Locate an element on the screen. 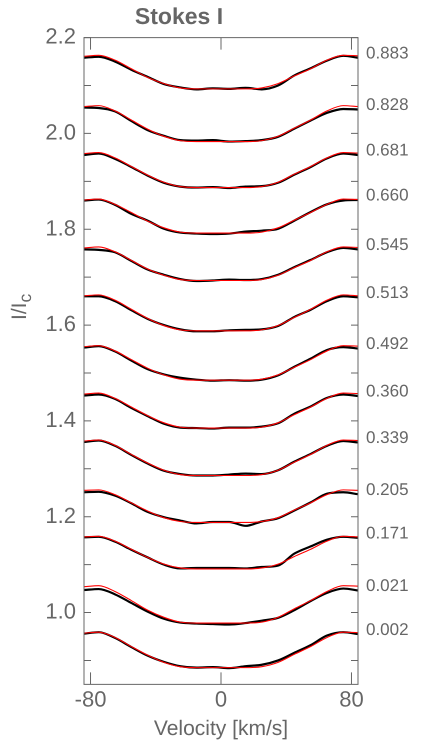 Image resolution: width=442 pixels, height=750 pixels. series-label: 0.360 is located at coordinates (387, 391).